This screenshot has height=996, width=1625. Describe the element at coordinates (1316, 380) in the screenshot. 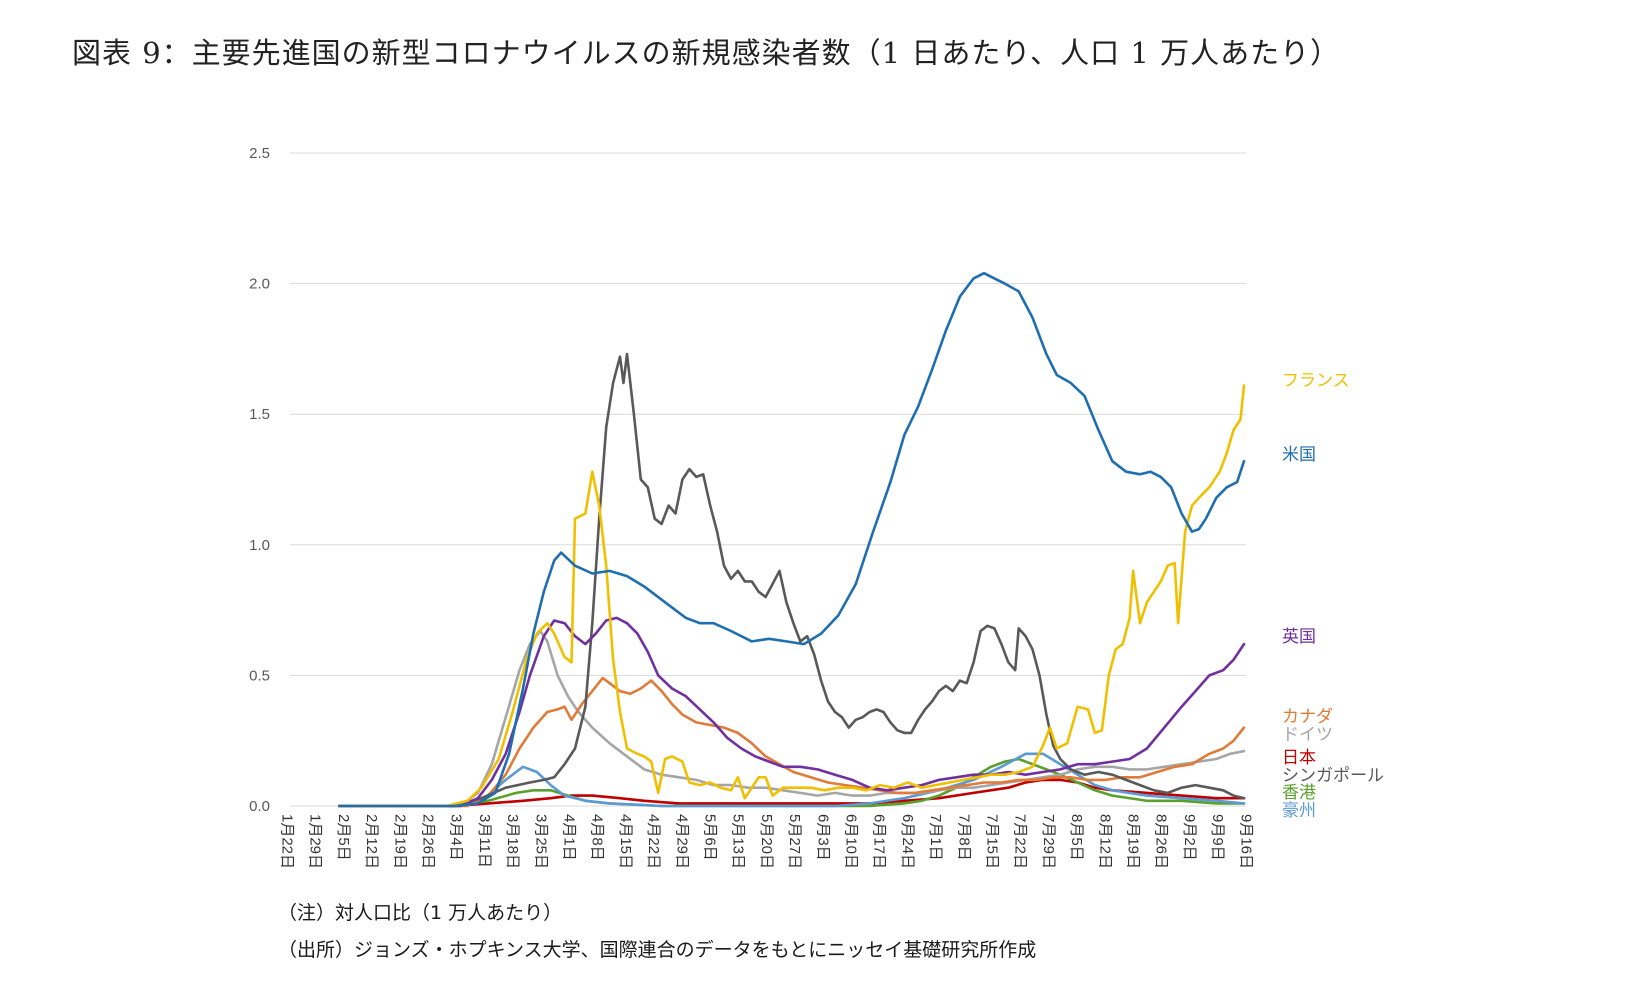

I see `series-label: フランス` at that location.